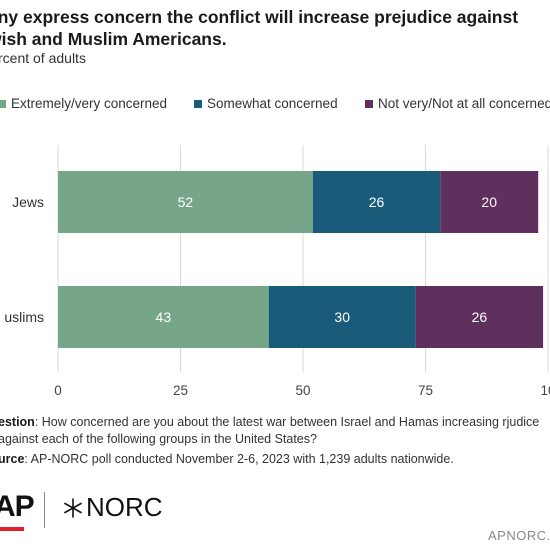 The image size is (550, 550). I want to click on chart-subtitle: rcent of adults, so click(43, 58).